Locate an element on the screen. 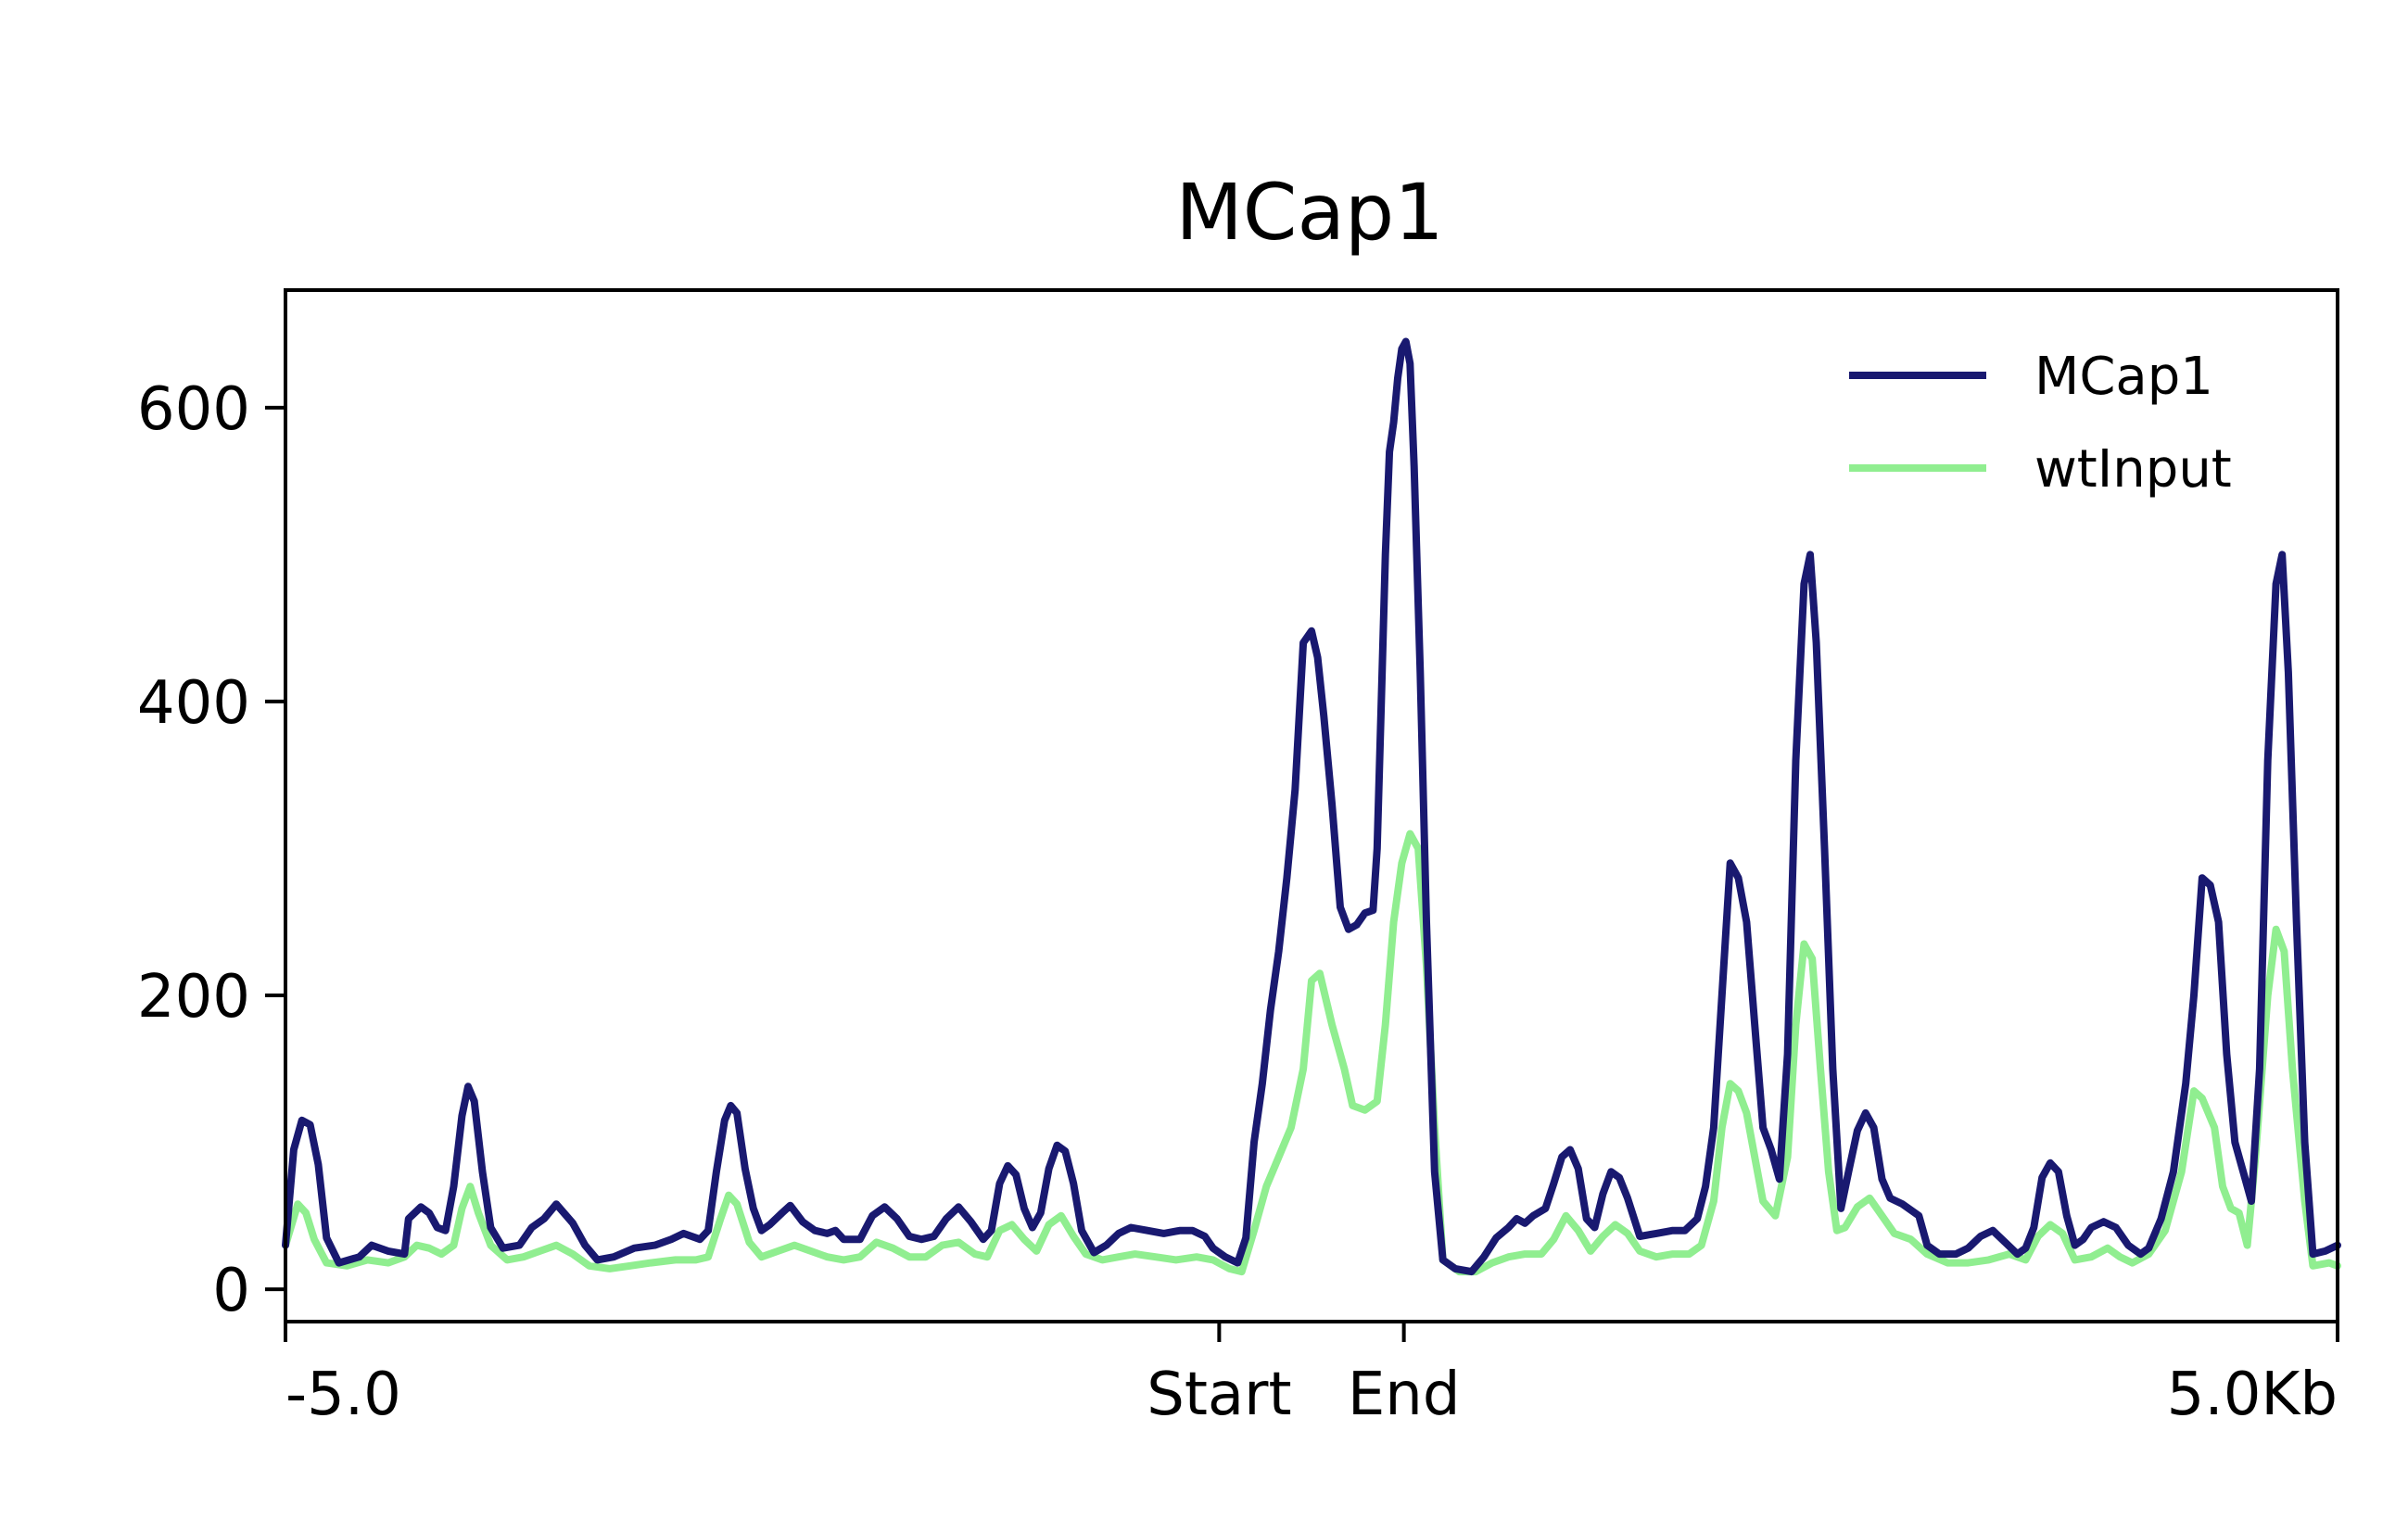 This screenshot has width=2408, height=1532. y-tick-label: 400 is located at coordinates (193, 704).